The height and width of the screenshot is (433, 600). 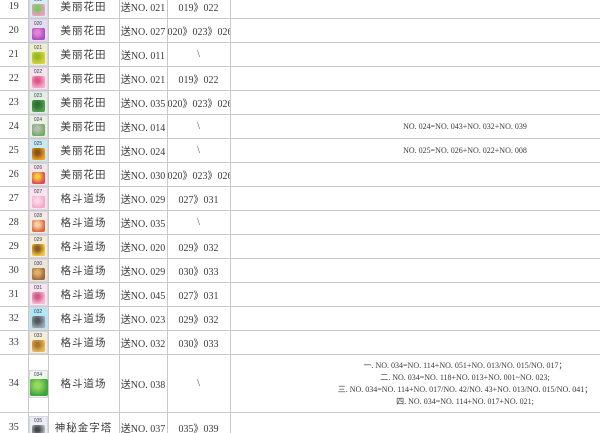 I want to click on pet-sprite-card: 029, so click(x=37, y=246).